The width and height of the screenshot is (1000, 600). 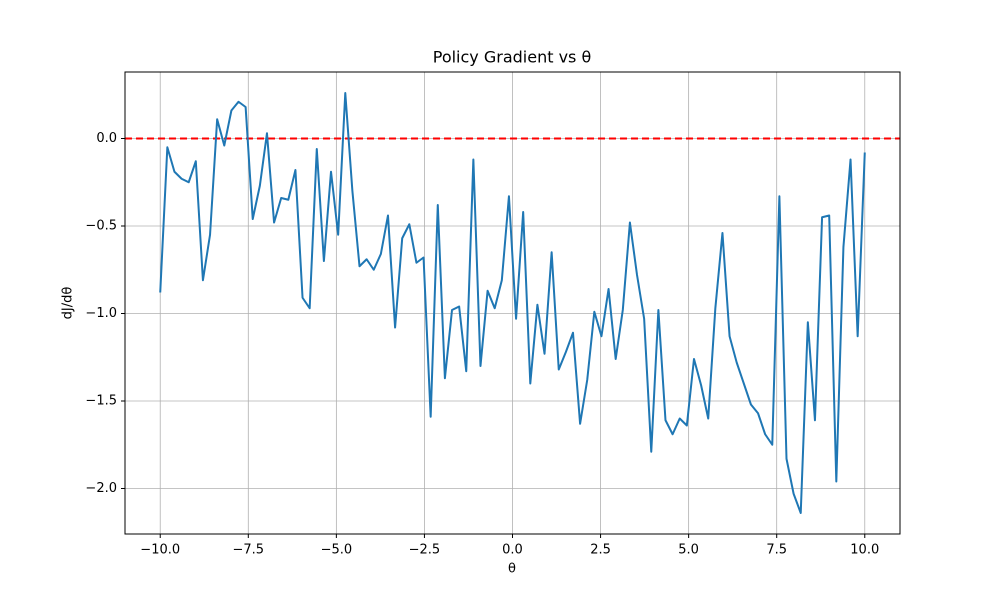 What do you see at coordinates (106, 138) in the screenshot?
I see `y-tick-label: 0.0` at bounding box center [106, 138].